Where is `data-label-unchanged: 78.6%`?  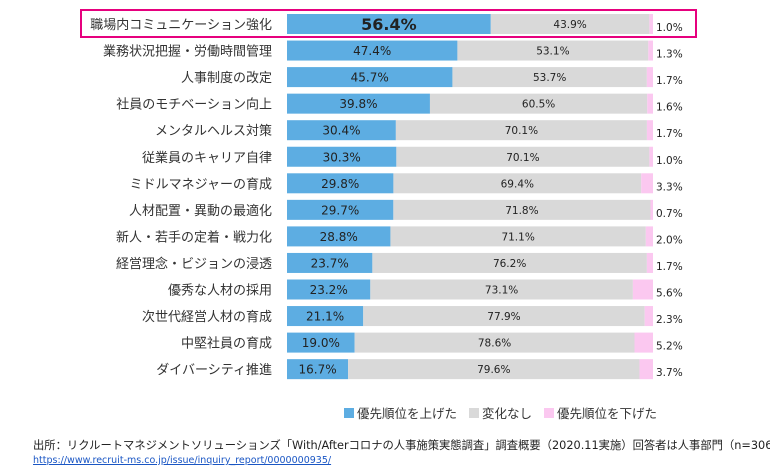 data-label-unchanged: 78.6% is located at coordinates (494, 344).